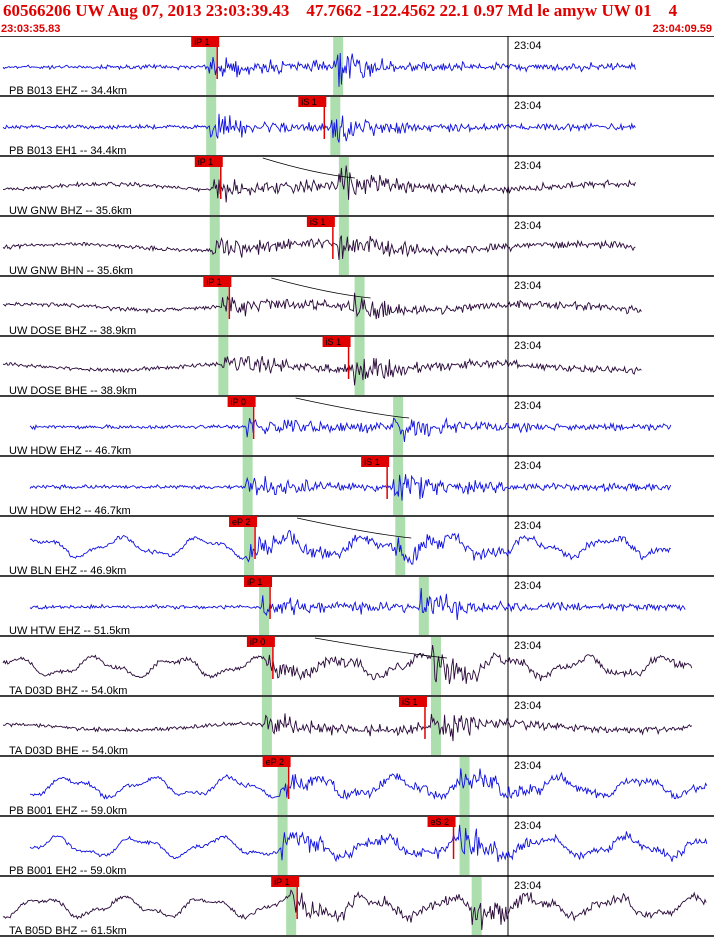 The height and width of the screenshot is (938, 714). I want to click on station-label: UW HDW EH2 -- 46.7km, so click(70, 511).